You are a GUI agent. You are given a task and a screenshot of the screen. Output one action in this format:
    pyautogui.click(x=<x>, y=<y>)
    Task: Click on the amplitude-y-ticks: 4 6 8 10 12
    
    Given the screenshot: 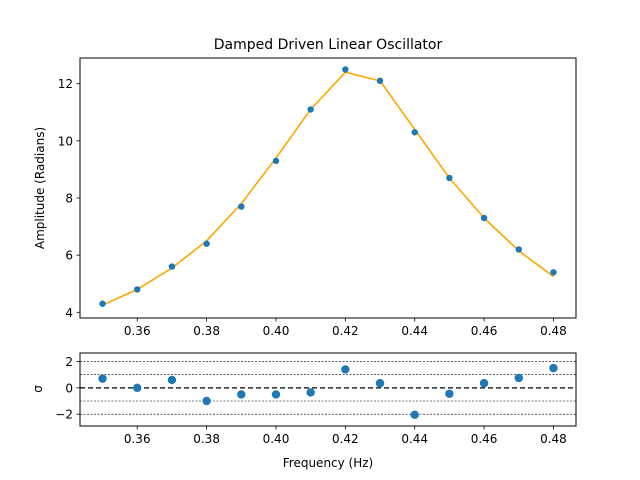 What is the action you would take?
    pyautogui.click(x=69, y=198)
    